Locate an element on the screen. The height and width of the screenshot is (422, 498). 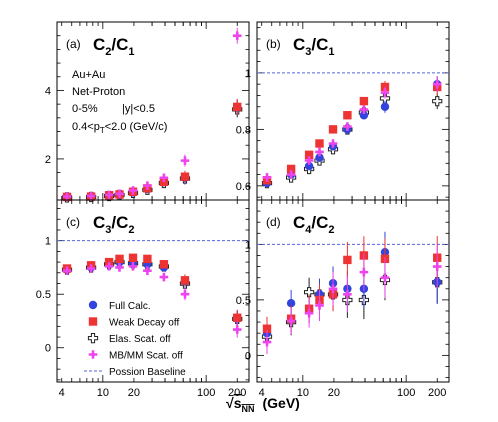
legend-label: Full Calc. is located at coordinates (130, 306).